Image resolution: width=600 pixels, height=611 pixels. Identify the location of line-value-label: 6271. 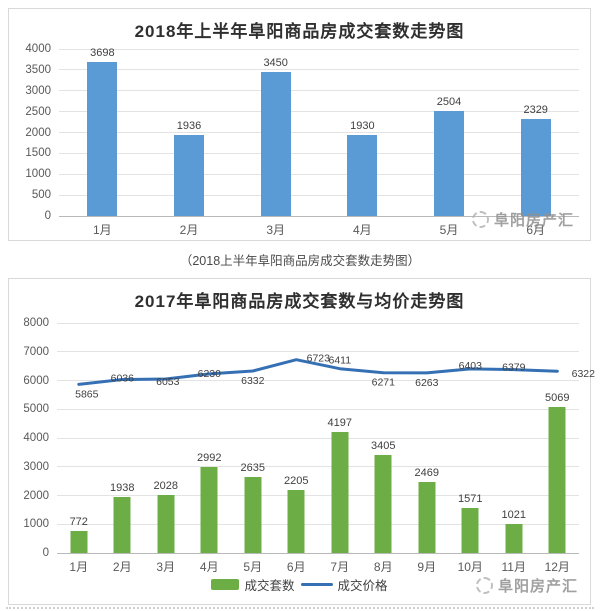
(384, 383).